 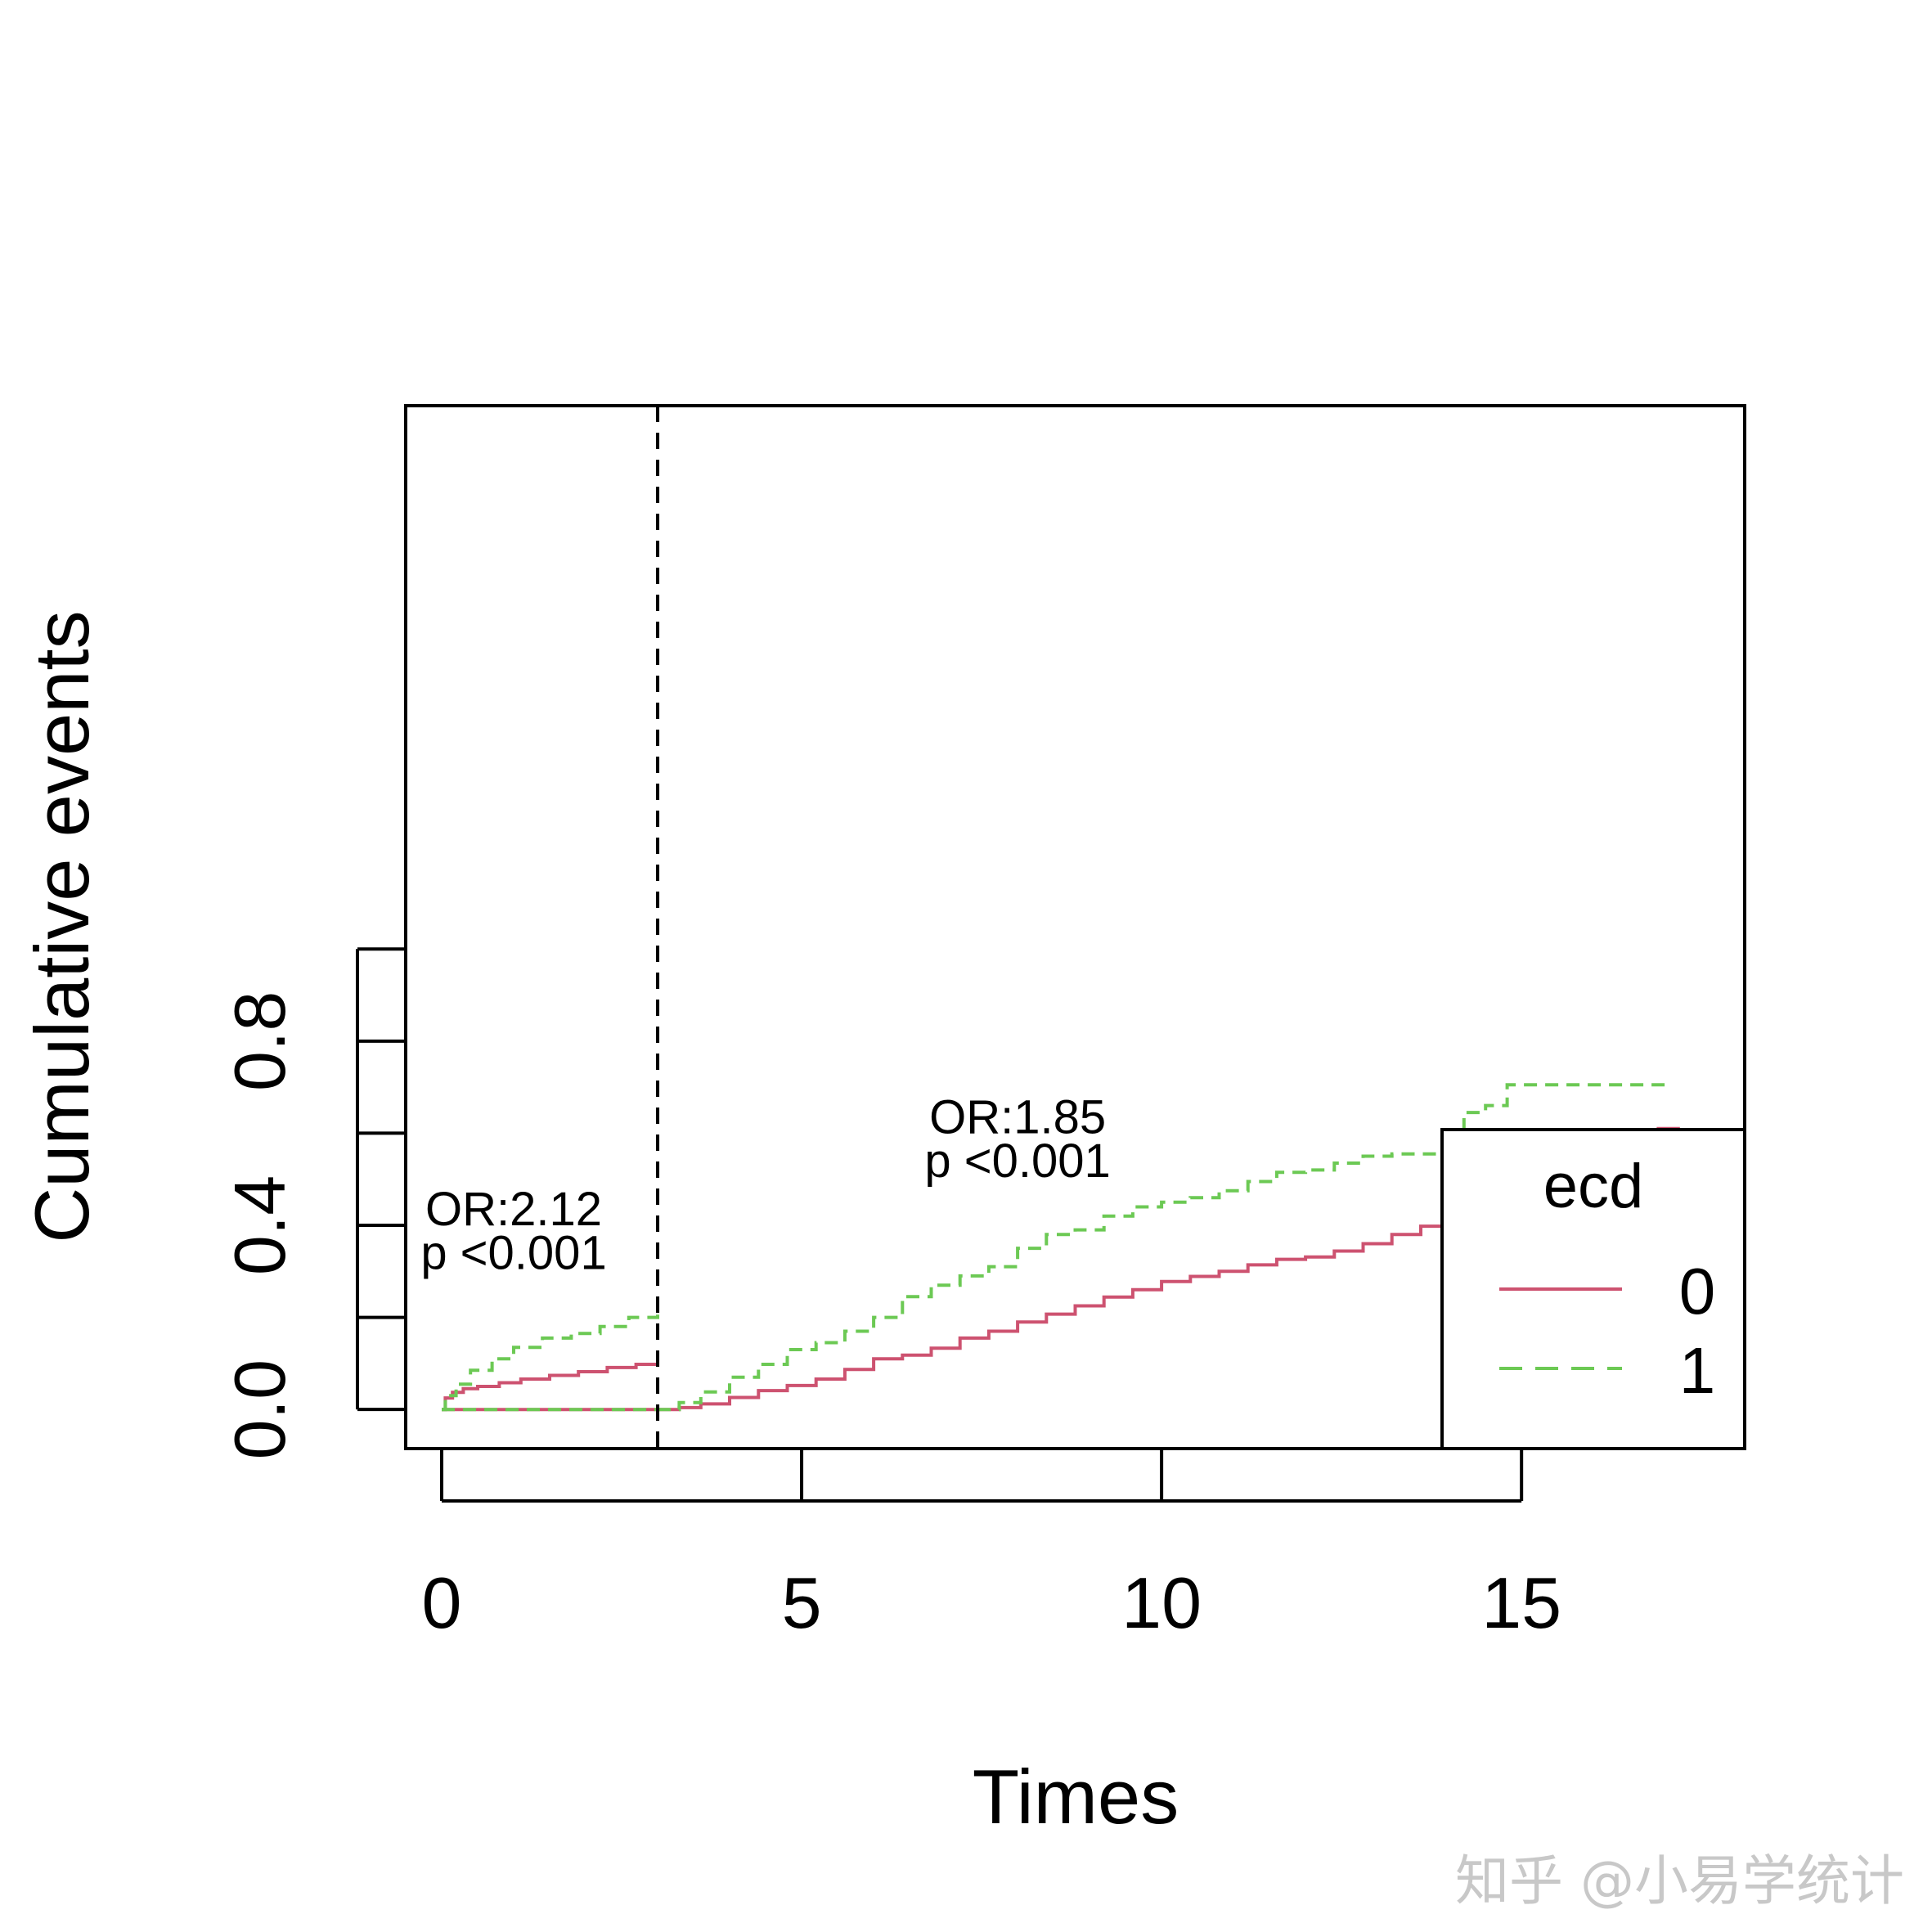 I want to click on legend-label-0: 0, so click(x=1698, y=1292).